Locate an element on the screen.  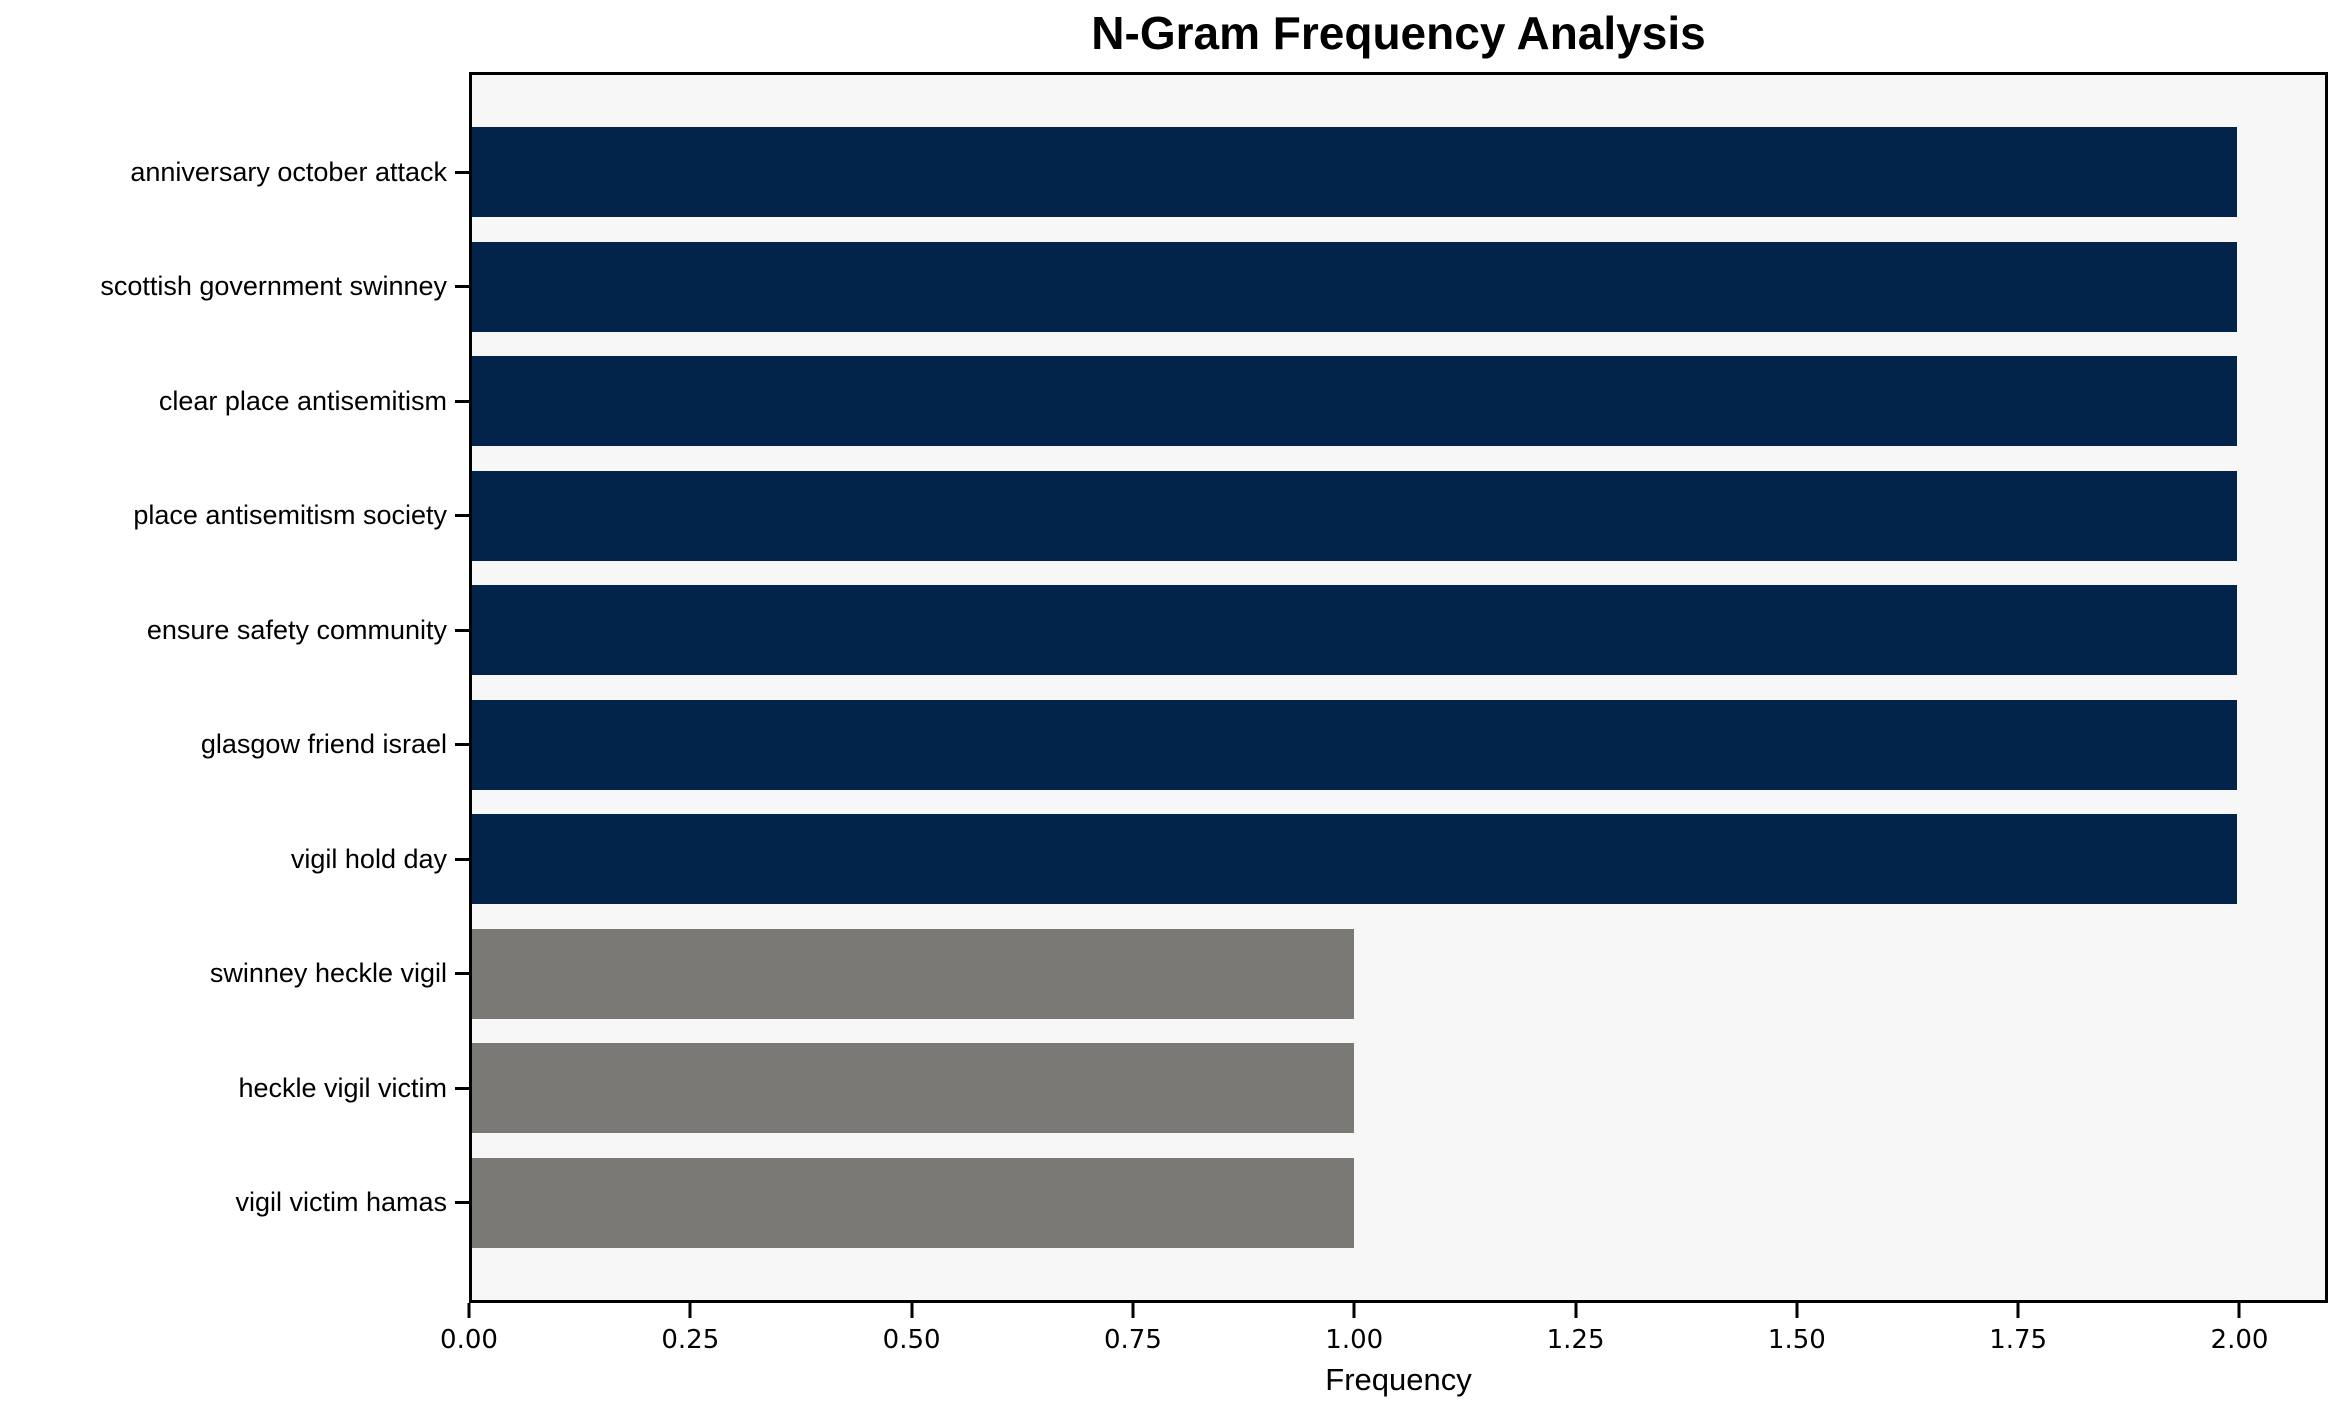
x-tick-label: 1.25 is located at coordinates (1575, 1340).